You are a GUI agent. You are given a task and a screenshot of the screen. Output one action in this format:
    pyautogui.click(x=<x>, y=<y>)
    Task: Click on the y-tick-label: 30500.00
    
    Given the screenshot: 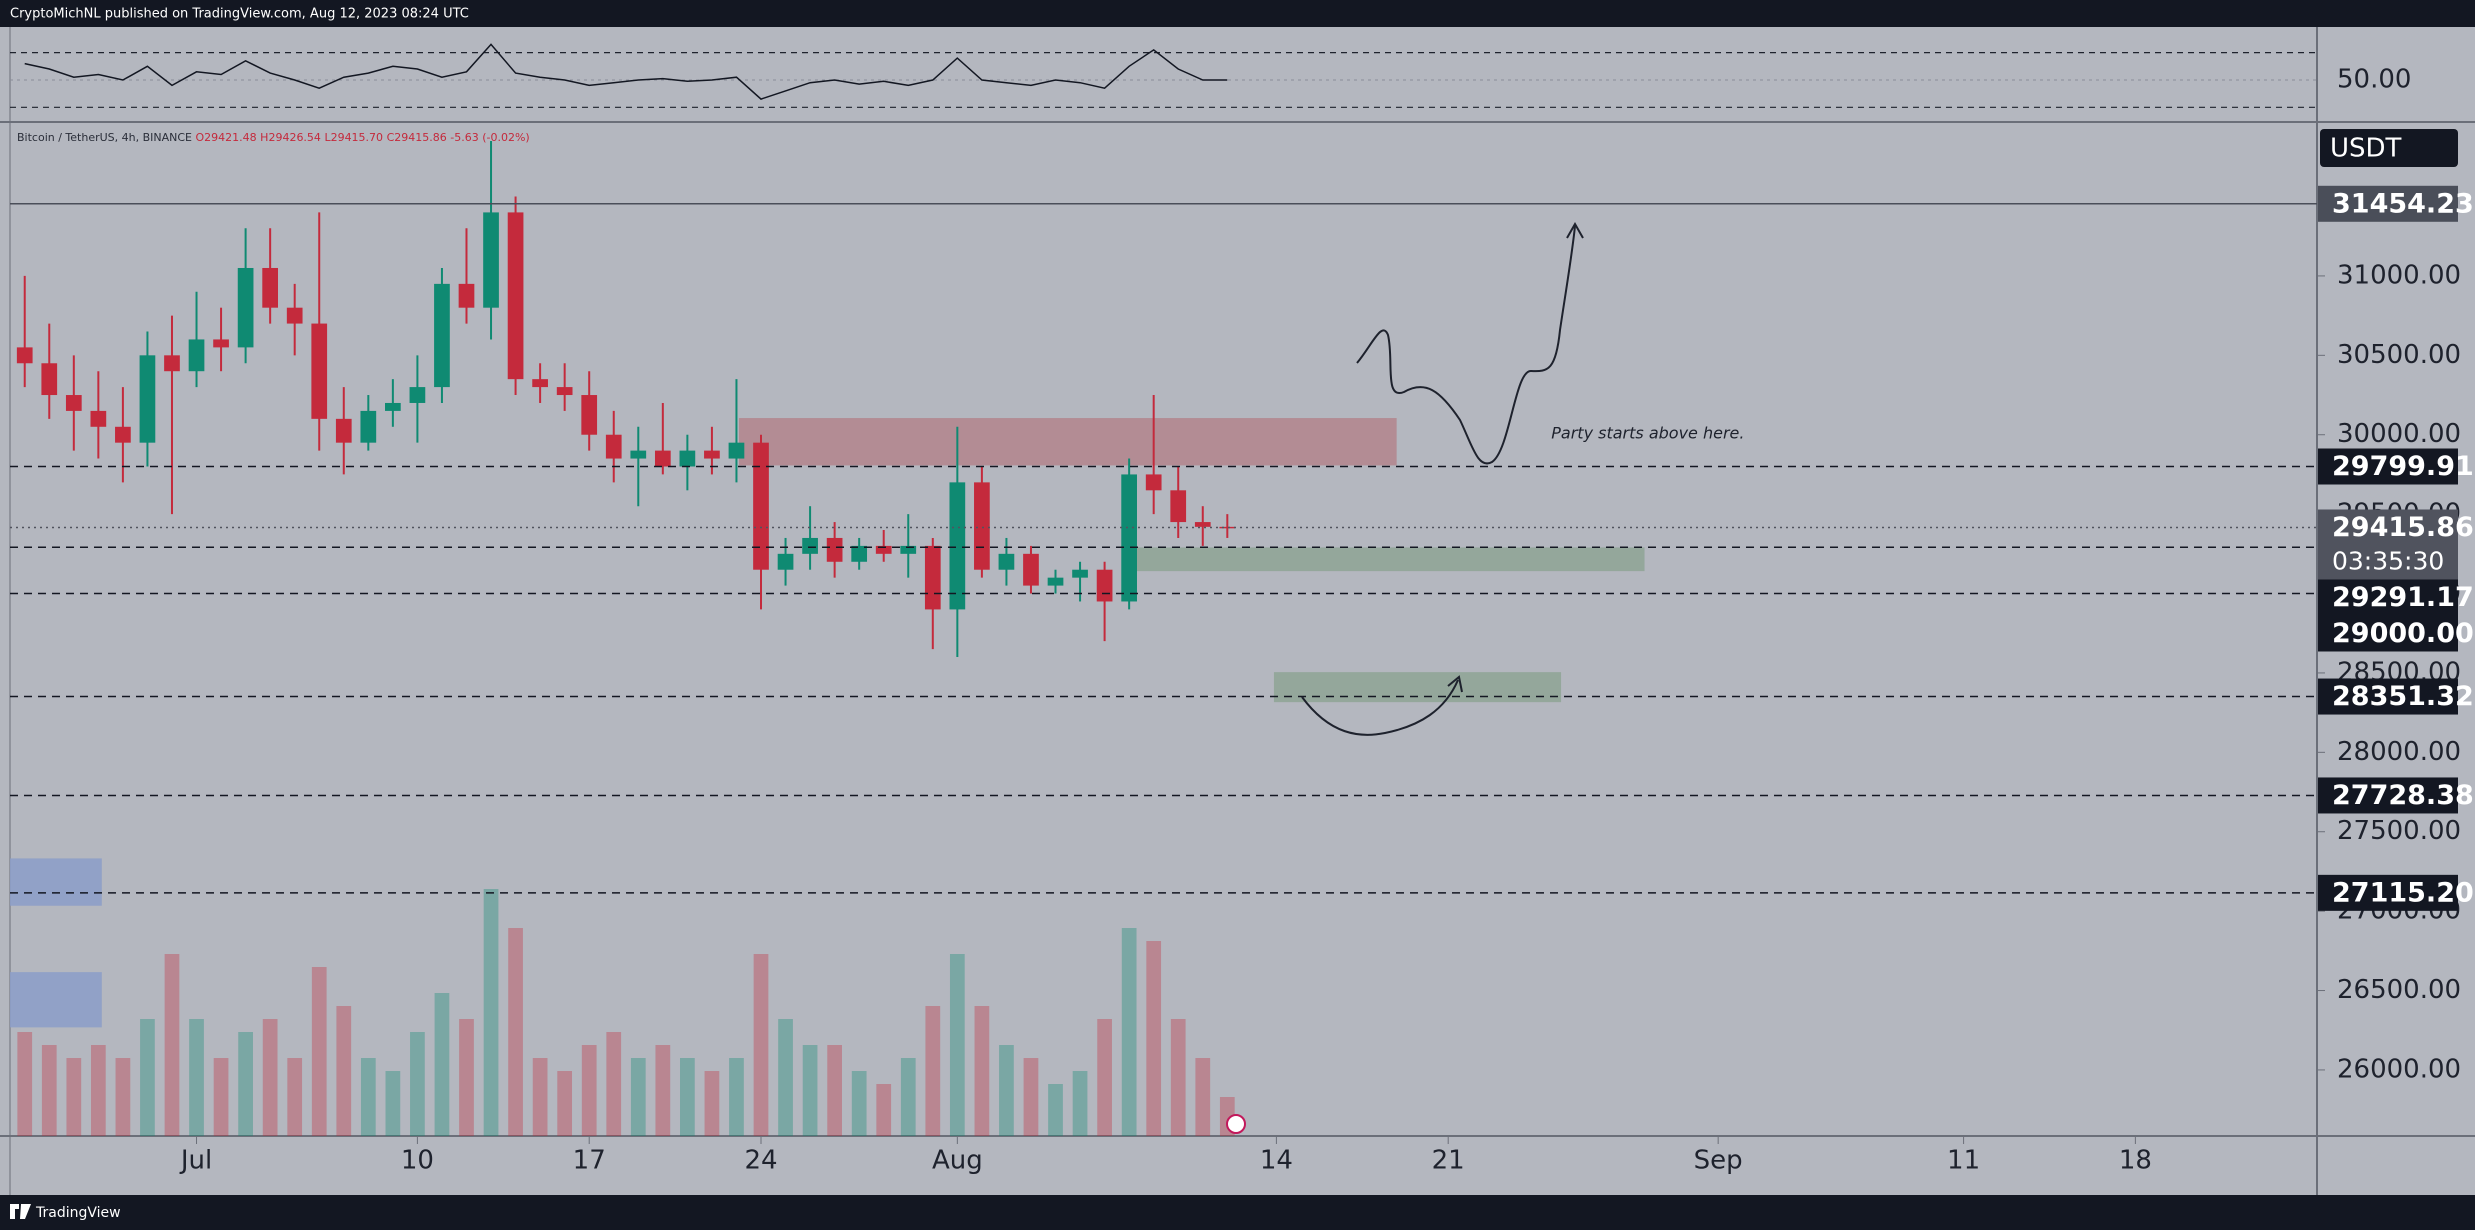 What is the action you would take?
    pyautogui.click(x=2399, y=355)
    